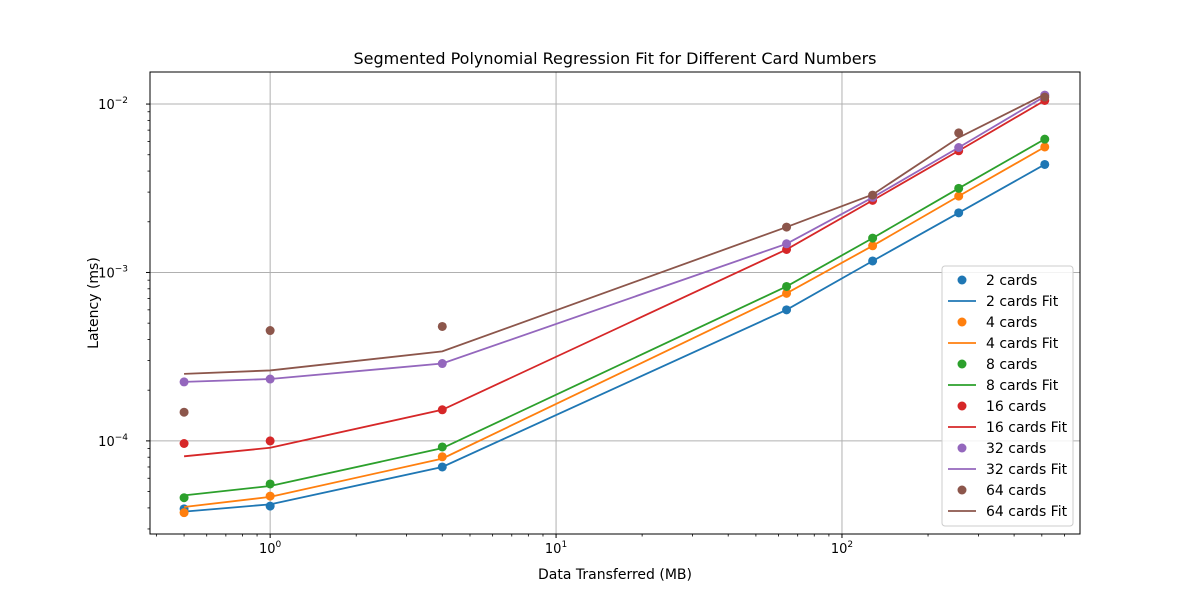 The image size is (1200, 600). What do you see at coordinates (1027, 428) in the screenshot?
I see `legend-label: 16 cards Fit` at bounding box center [1027, 428].